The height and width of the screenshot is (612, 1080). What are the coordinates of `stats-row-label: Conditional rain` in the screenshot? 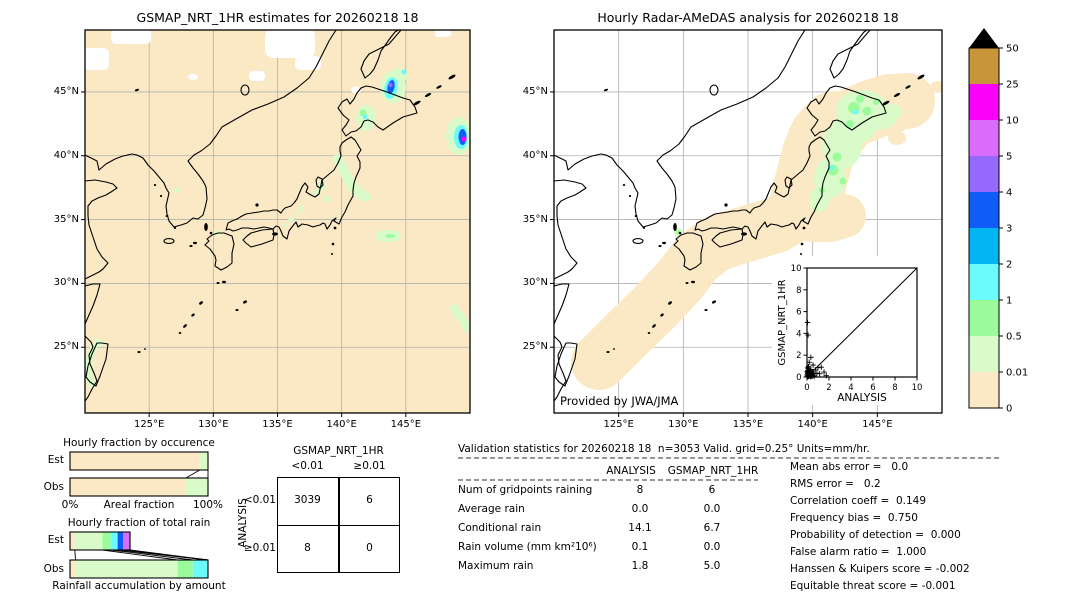 It's located at (500, 528).